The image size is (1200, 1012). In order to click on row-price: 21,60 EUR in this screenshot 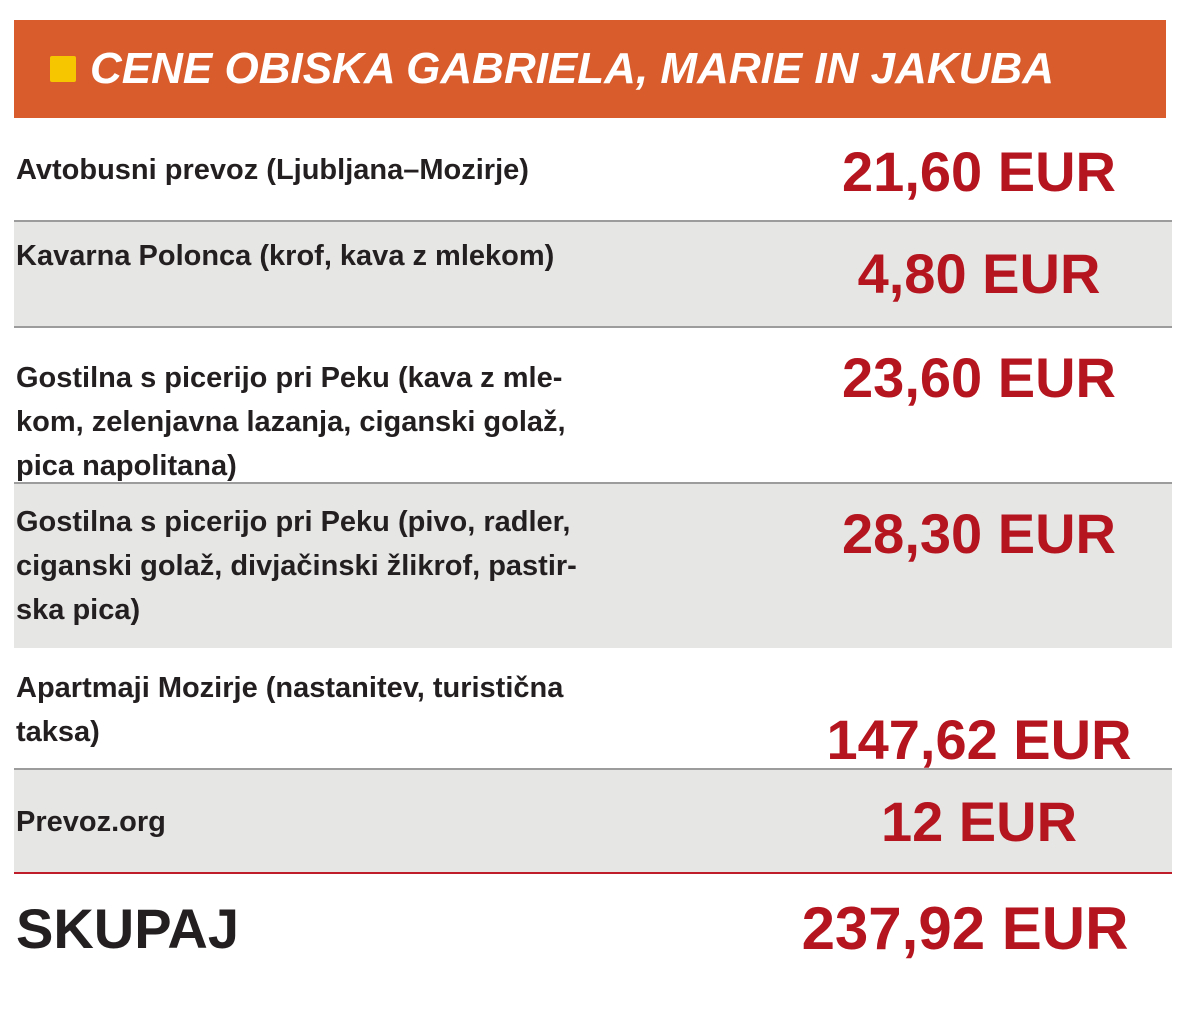, I will do `click(979, 171)`.